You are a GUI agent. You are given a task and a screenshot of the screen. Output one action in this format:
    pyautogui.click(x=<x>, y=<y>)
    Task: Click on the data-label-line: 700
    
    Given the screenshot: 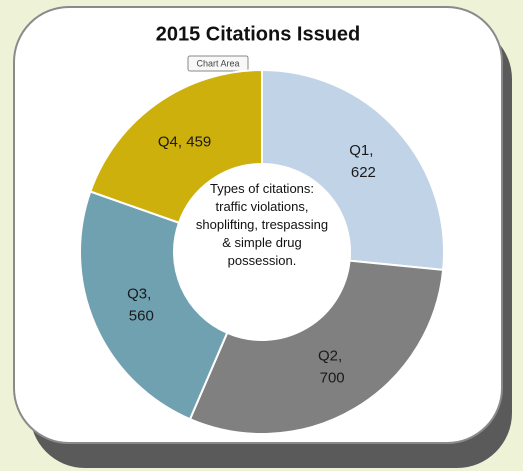 What is the action you would take?
    pyautogui.click(x=329, y=377)
    